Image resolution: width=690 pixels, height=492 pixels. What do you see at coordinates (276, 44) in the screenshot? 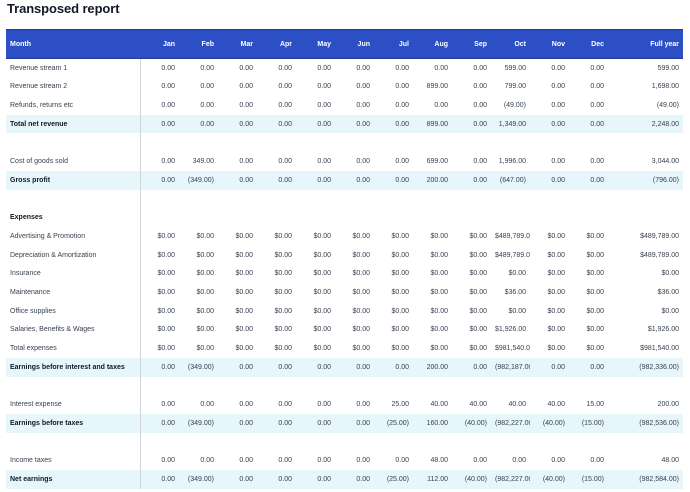
I see `column-header-apr: Apr` at bounding box center [276, 44].